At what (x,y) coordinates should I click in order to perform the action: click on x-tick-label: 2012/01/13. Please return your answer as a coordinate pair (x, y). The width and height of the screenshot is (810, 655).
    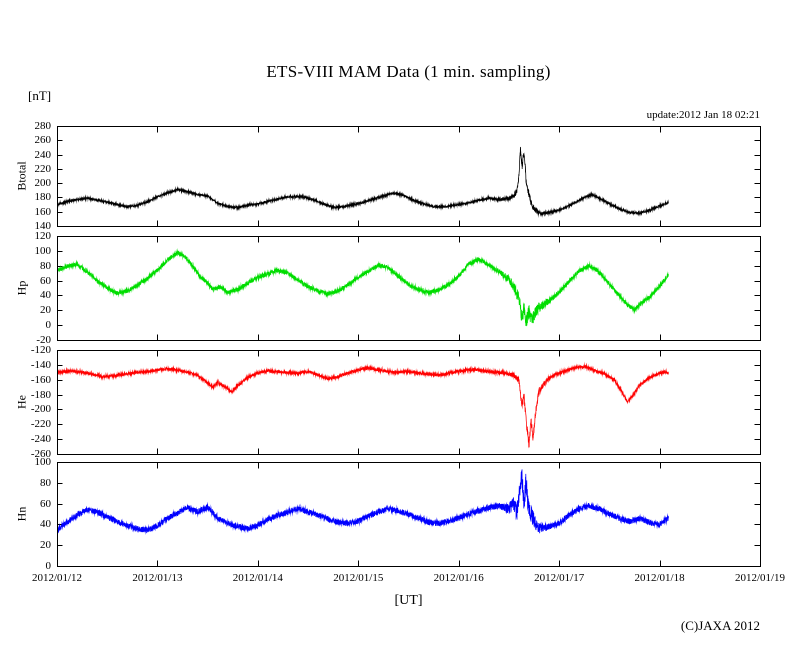
    Looking at the image, I should click on (157, 578).